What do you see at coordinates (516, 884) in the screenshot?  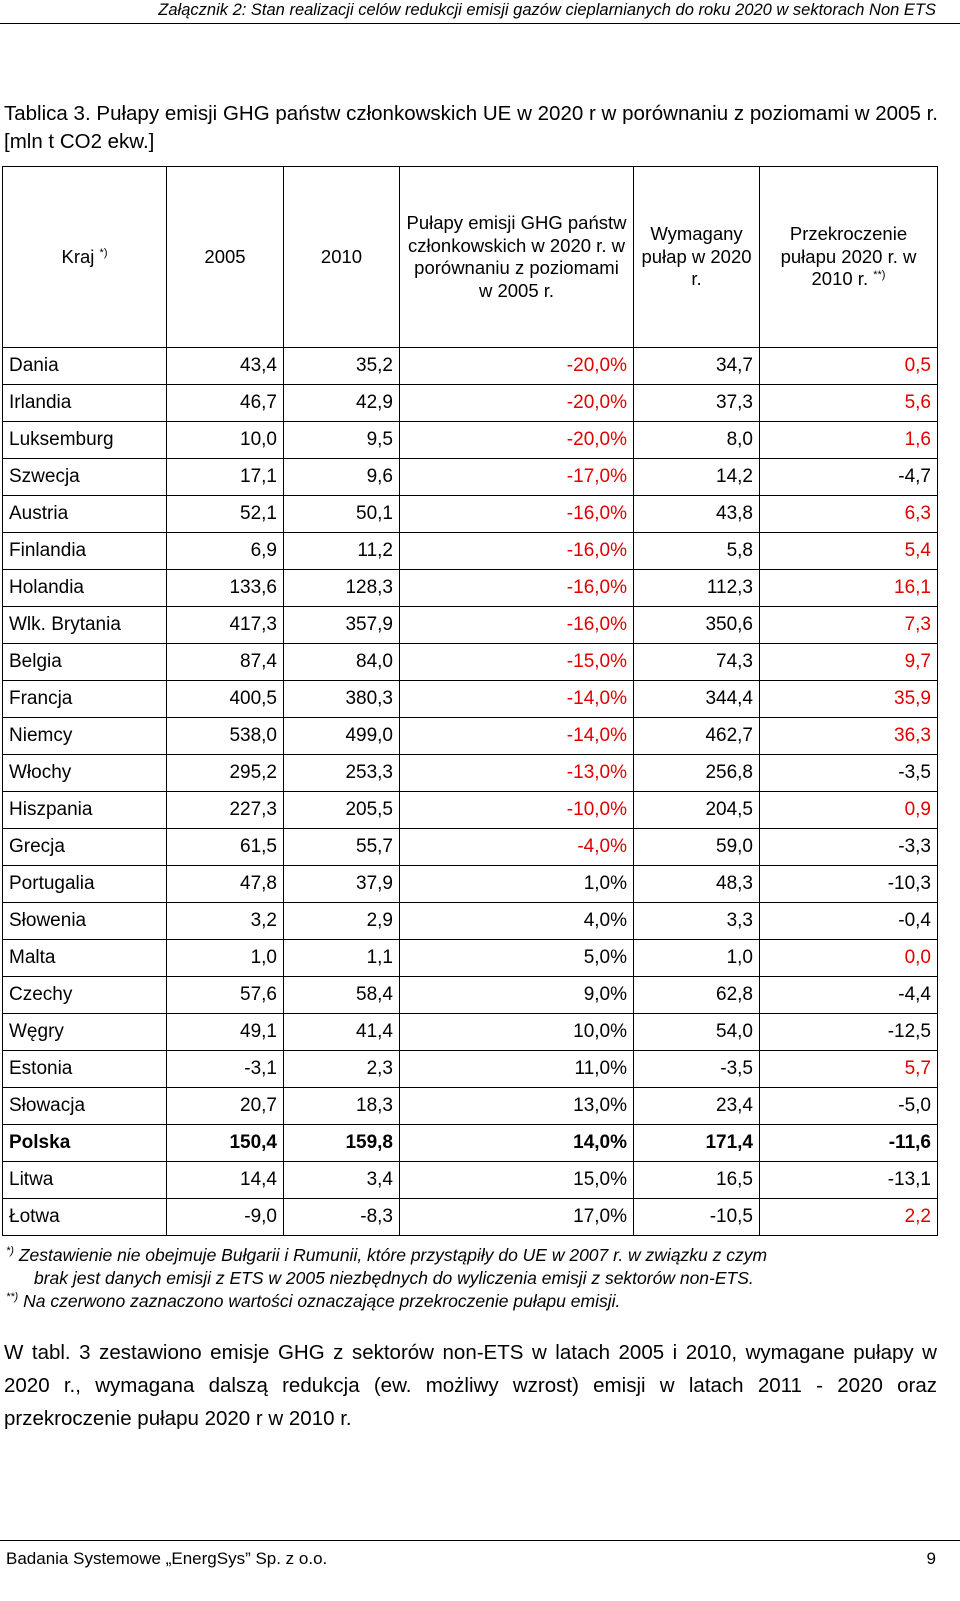 I see `cell-cap: 1,0%` at bounding box center [516, 884].